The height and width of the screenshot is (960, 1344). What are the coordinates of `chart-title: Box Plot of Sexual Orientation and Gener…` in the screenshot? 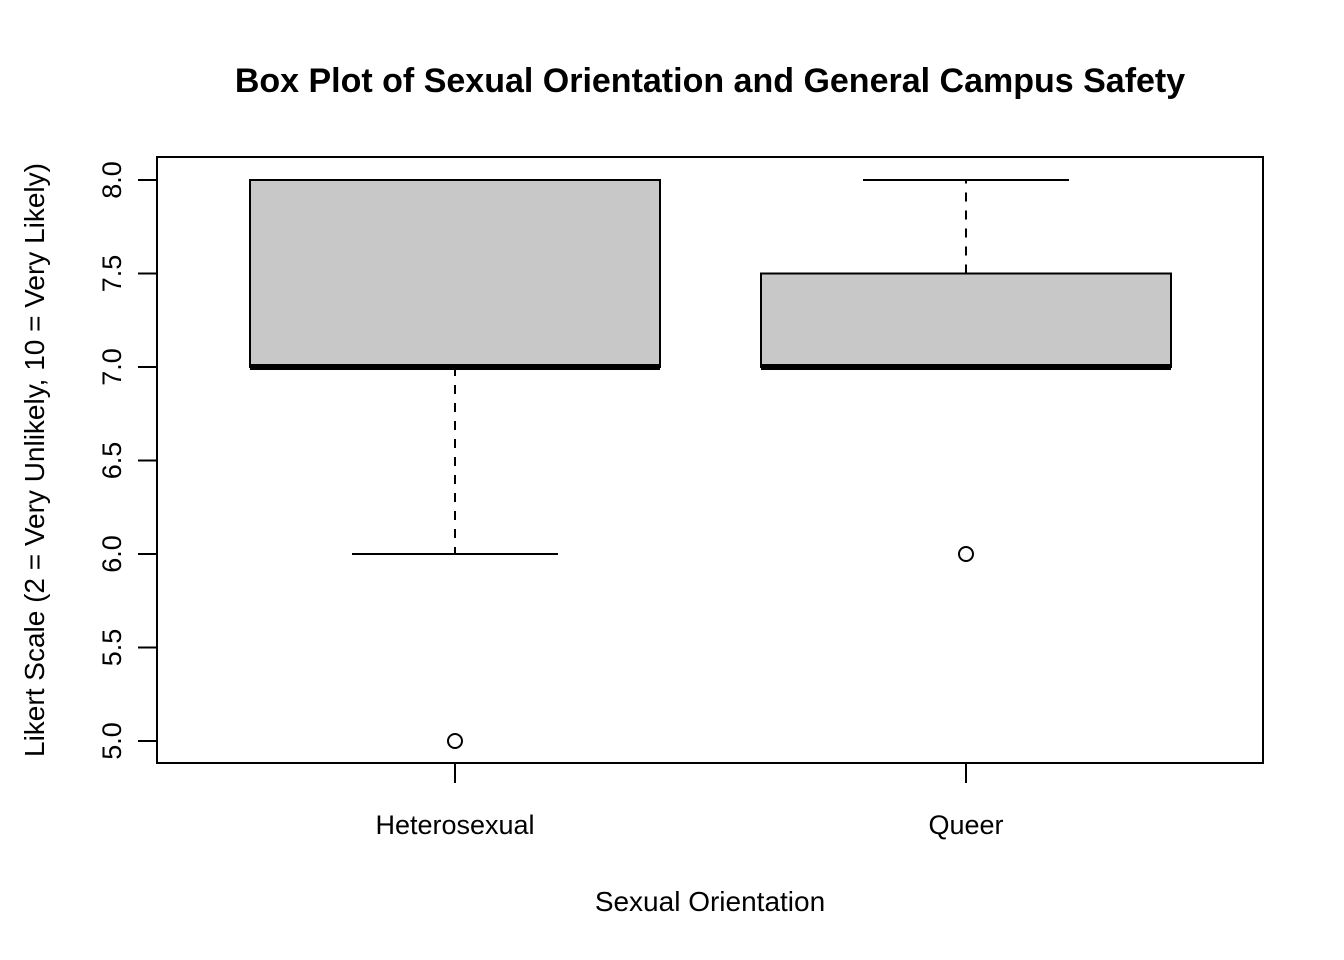 It's located at (710, 81).